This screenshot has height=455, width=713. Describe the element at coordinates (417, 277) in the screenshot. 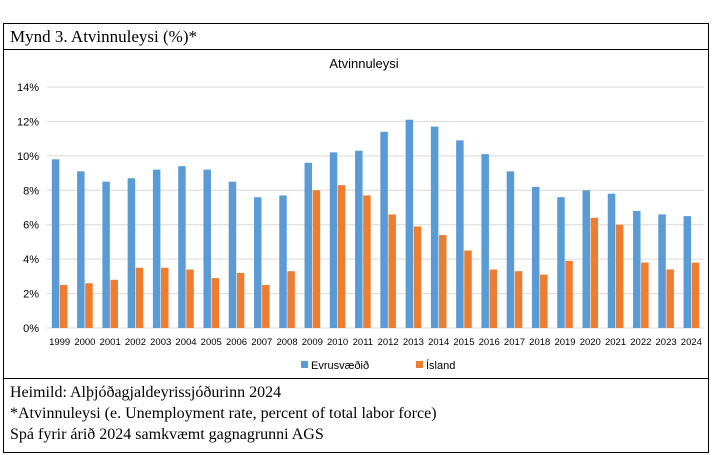

I see `bar-island-2013` at that location.